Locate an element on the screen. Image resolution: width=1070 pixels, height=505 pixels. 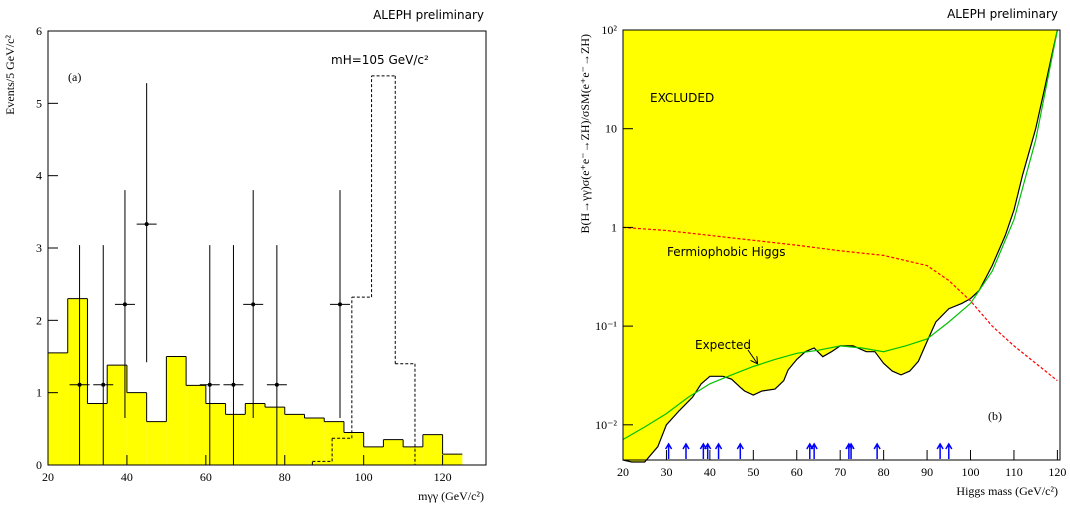
x-axis-label: Higgs mass (GeV/c²) is located at coordinates (1007, 491).